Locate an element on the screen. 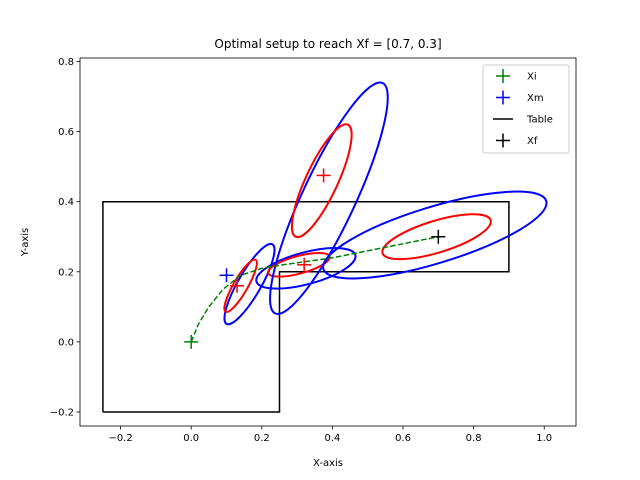 The width and height of the screenshot is (640, 480). y-tick-label: 0.2 is located at coordinates (66, 272).